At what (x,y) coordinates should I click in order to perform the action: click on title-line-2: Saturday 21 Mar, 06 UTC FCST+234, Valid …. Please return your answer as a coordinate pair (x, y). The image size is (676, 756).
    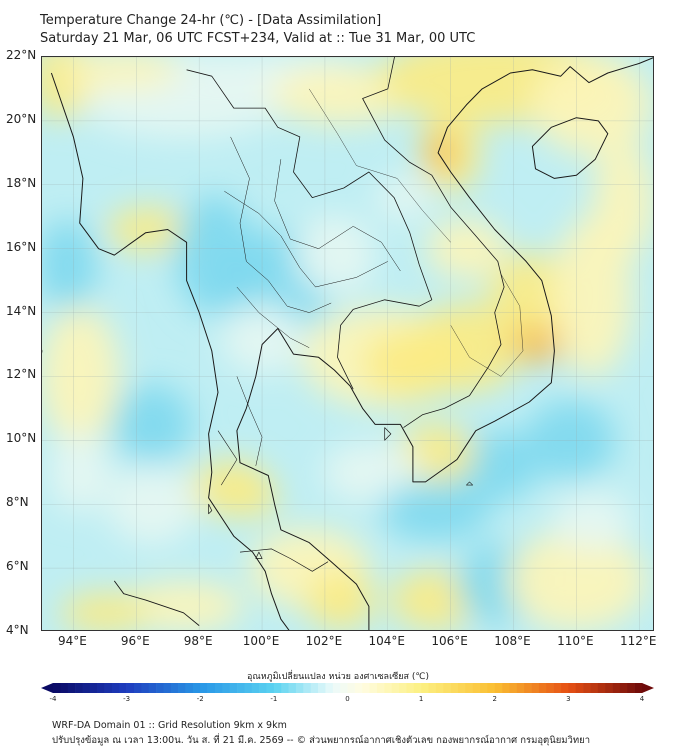
    Looking at the image, I should click on (258, 38).